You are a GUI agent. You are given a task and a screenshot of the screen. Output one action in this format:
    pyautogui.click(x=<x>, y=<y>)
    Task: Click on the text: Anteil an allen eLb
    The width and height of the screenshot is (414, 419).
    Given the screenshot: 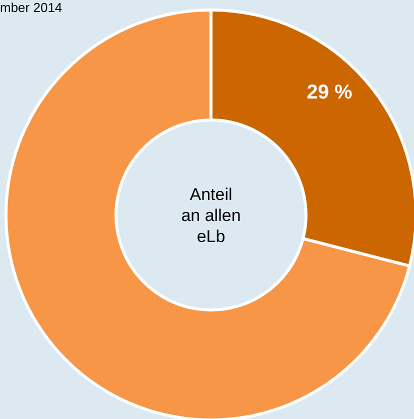 What is the action you would take?
    pyautogui.click(x=211, y=215)
    